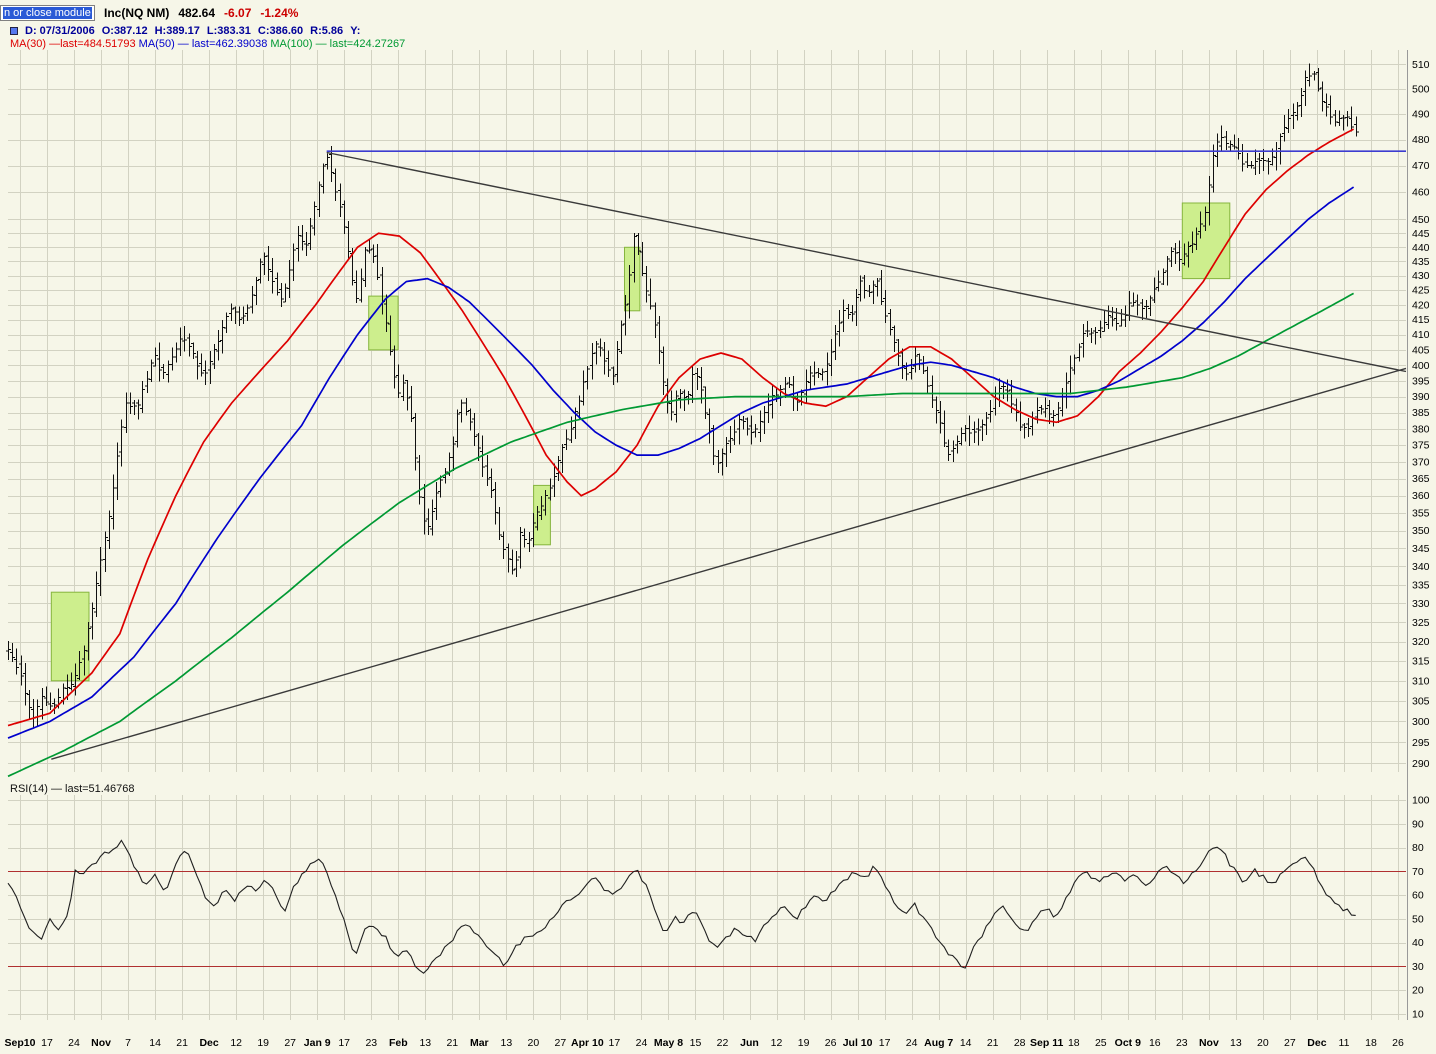 This screenshot has height=1054, width=1436. What do you see at coordinates (1421, 462) in the screenshot?
I see `price-axis-label: 370` at bounding box center [1421, 462].